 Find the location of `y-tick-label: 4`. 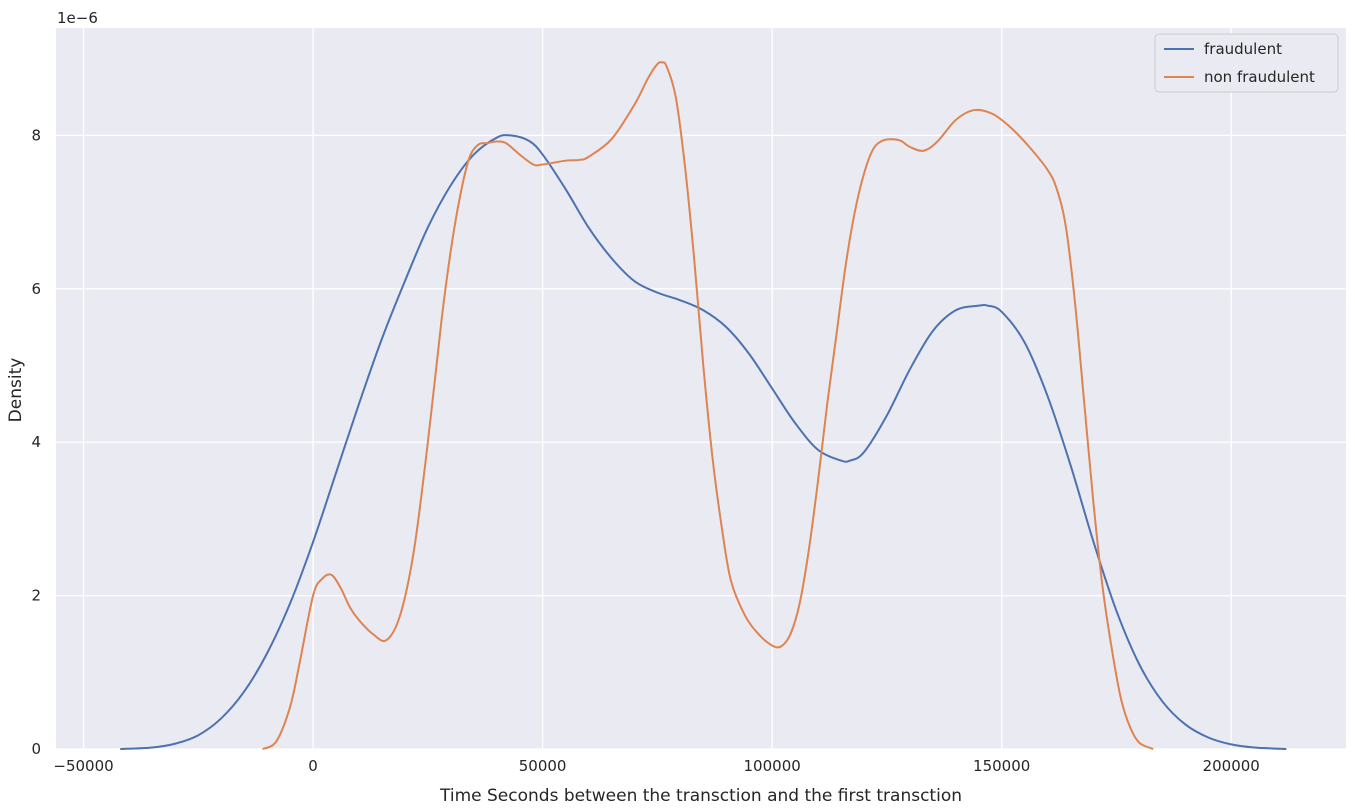

y-tick-label: 4 is located at coordinates (36, 442).